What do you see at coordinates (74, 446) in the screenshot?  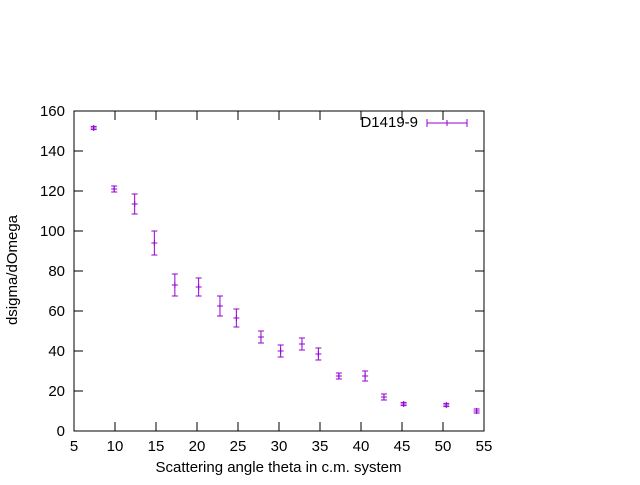 I see `x-tick-label: 5` at bounding box center [74, 446].